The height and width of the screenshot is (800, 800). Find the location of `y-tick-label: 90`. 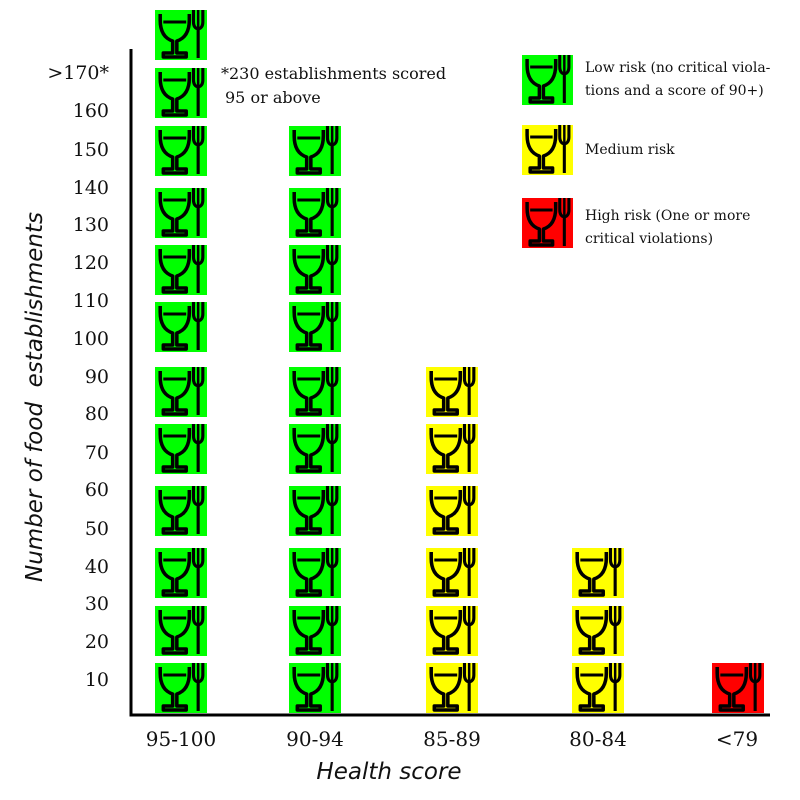

y-tick-label: 90 is located at coordinates (97, 377).